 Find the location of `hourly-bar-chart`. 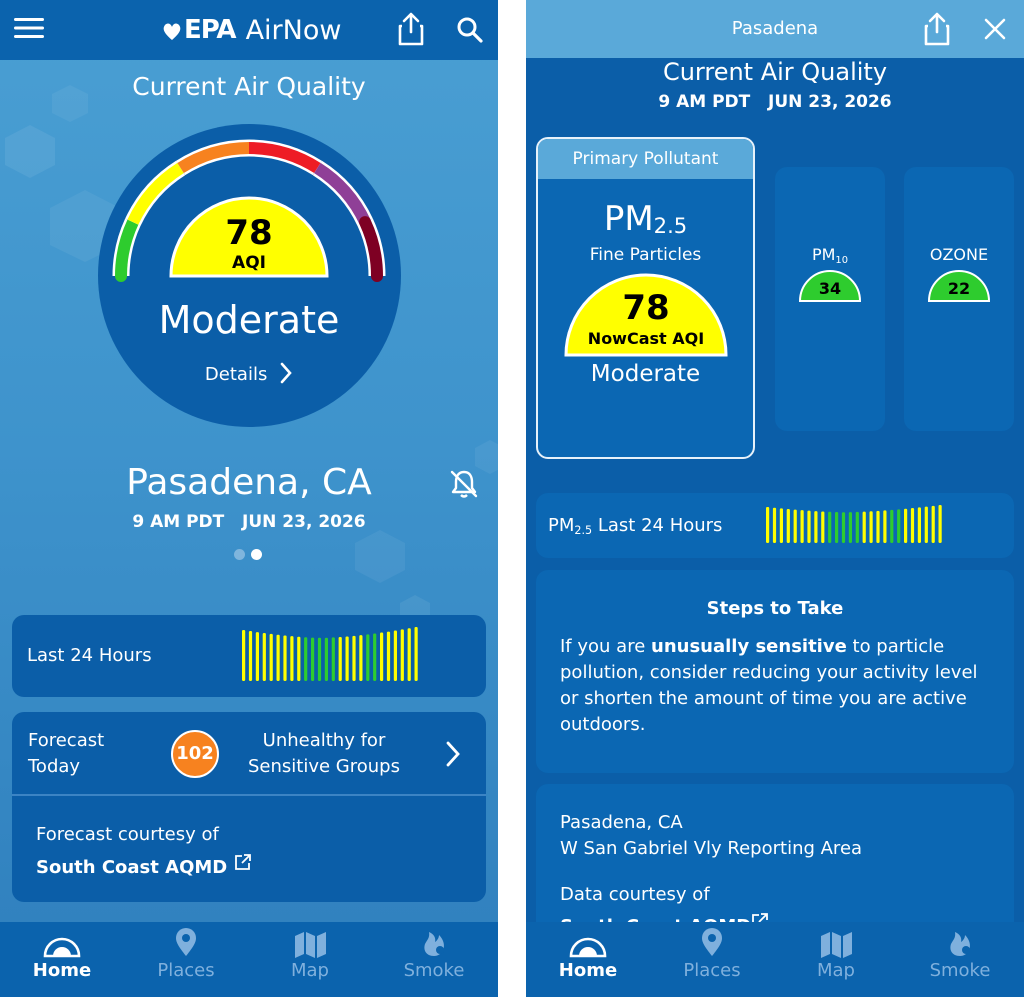

hourly-bar-chart is located at coordinates (330, 654).